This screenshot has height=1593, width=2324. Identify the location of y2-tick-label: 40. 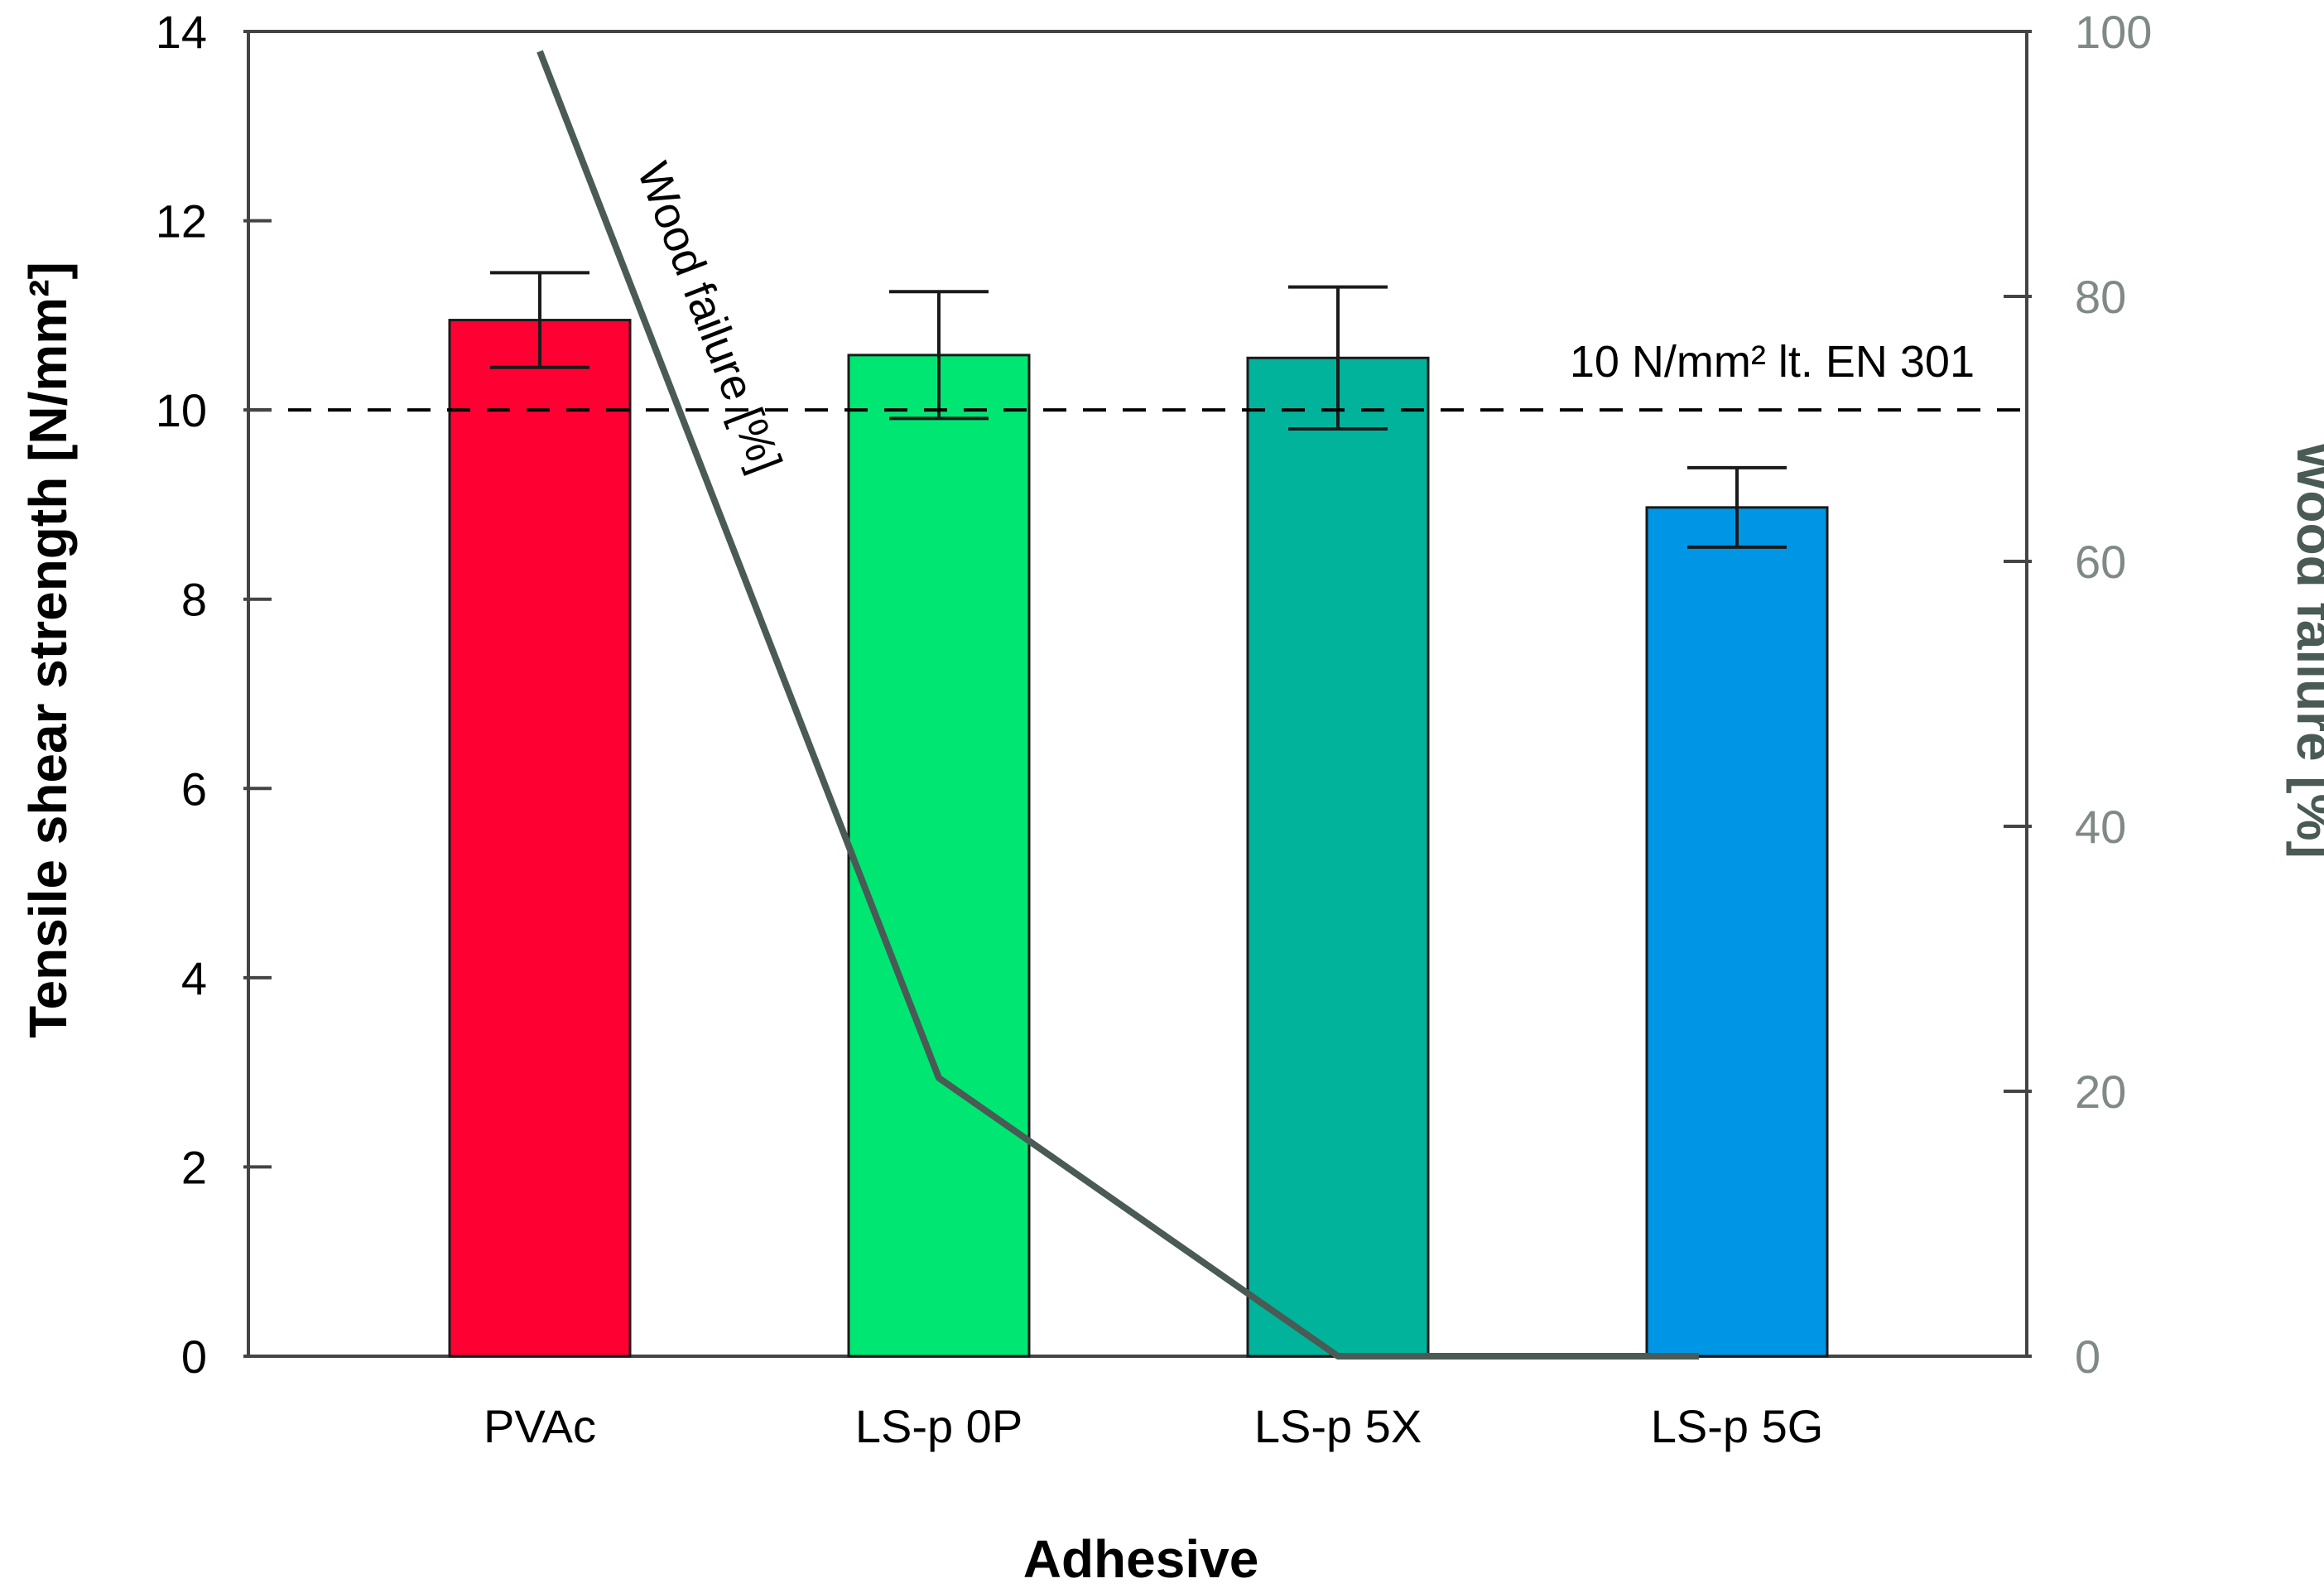
(2100, 827).